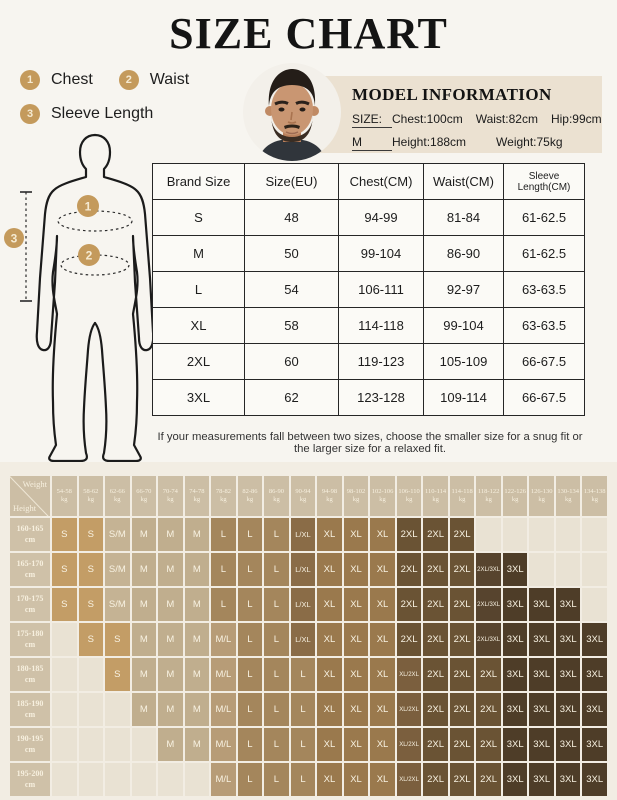 This screenshot has height=800, width=617. I want to click on weight-header-cell: 58-62 kg, so click(91, 496).